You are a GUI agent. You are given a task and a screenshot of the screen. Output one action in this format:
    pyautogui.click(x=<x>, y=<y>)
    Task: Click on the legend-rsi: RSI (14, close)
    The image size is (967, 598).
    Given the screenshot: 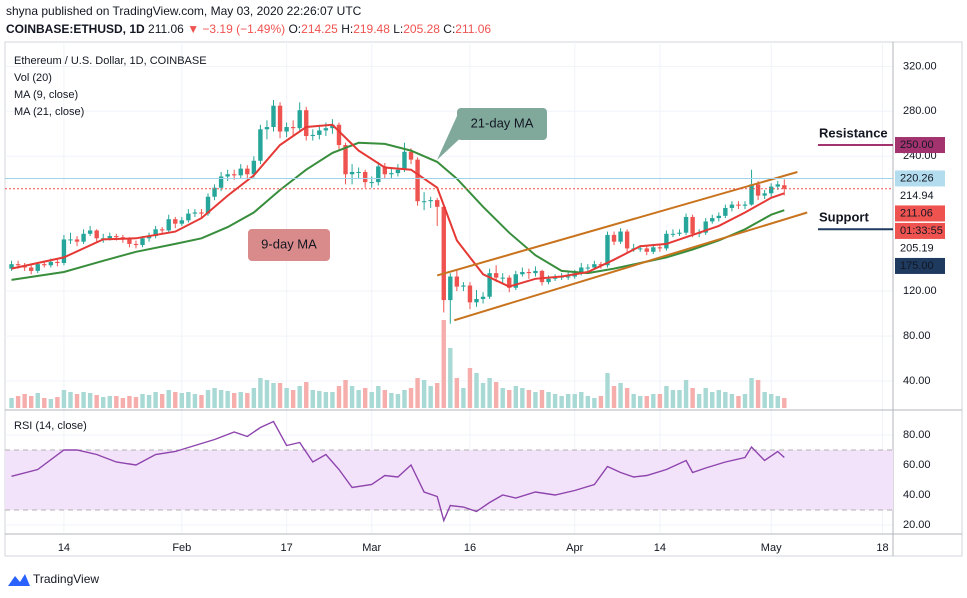 What is the action you would take?
    pyautogui.click(x=50, y=426)
    